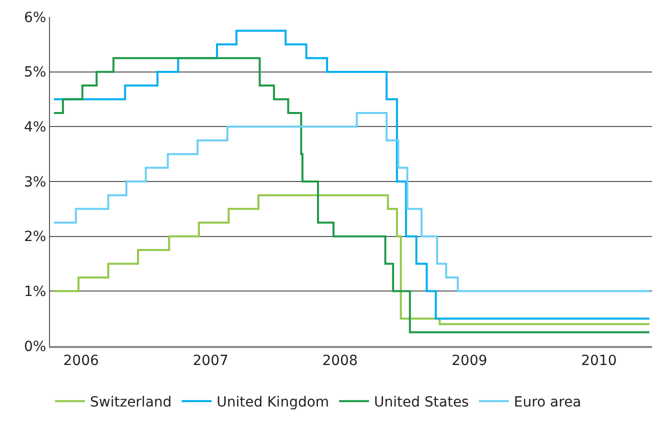 The height and width of the screenshot is (427, 662). I want to click on y-tick-label: 0%, so click(35, 346).